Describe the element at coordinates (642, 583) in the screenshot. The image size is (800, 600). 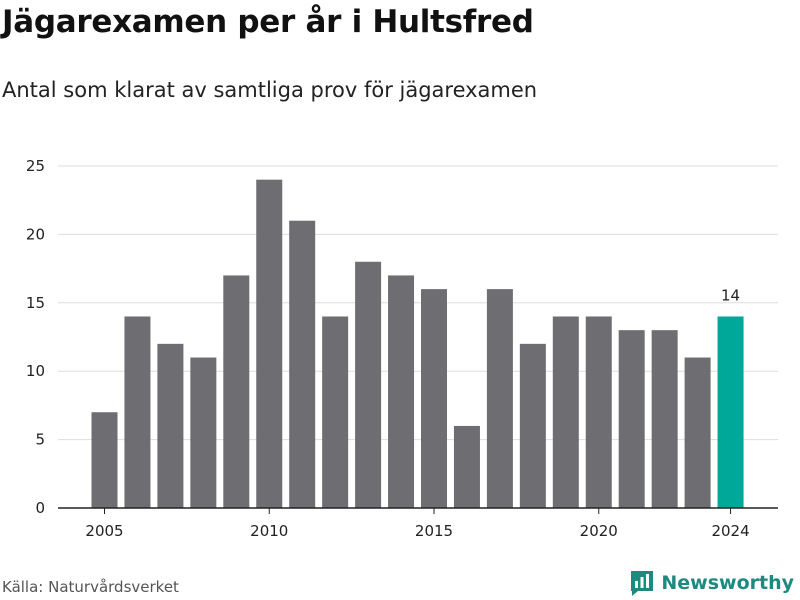
I see `newsworthy-logo-icon` at that location.